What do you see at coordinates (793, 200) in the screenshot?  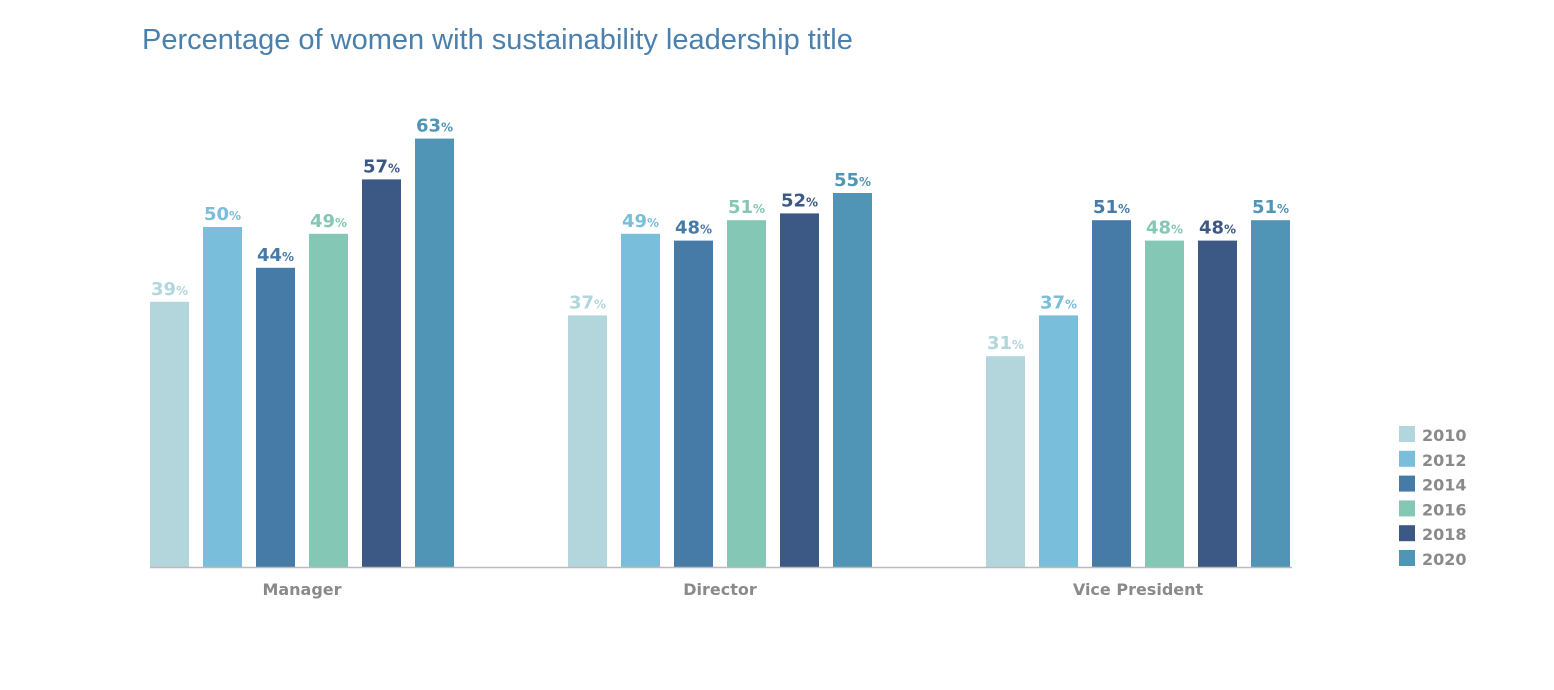 I see `value-number: 52` at bounding box center [793, 200].